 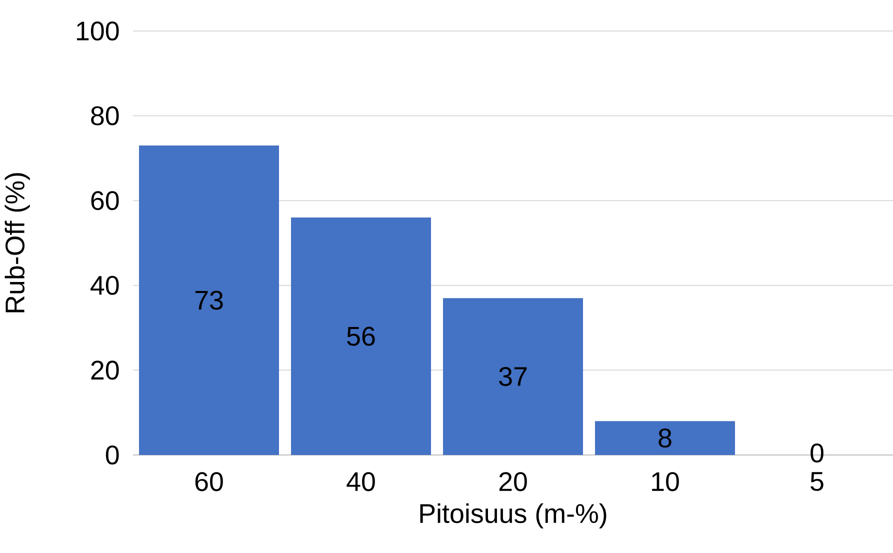 What do you see at coordinates (105, 370) in the screenshot?
I see `y-tick-label: 20` at bounding box center [105, 370].